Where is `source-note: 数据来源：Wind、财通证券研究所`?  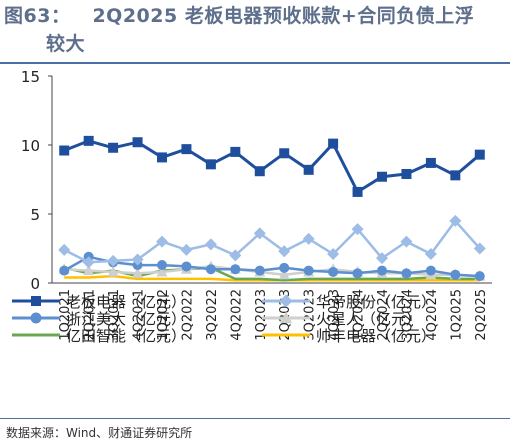
source-note: 数据来源：Wind、财通证券研究所 is located at coordinates (99, 433).